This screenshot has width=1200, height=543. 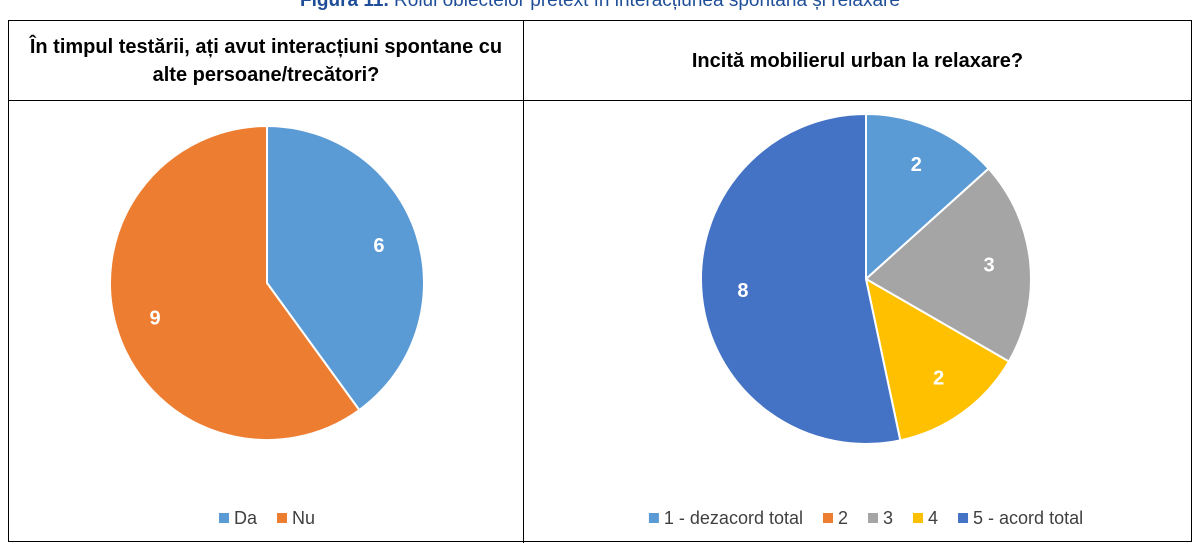 I want to click on legend-label: 1 - dezacord total, so click(x=733, y=518).